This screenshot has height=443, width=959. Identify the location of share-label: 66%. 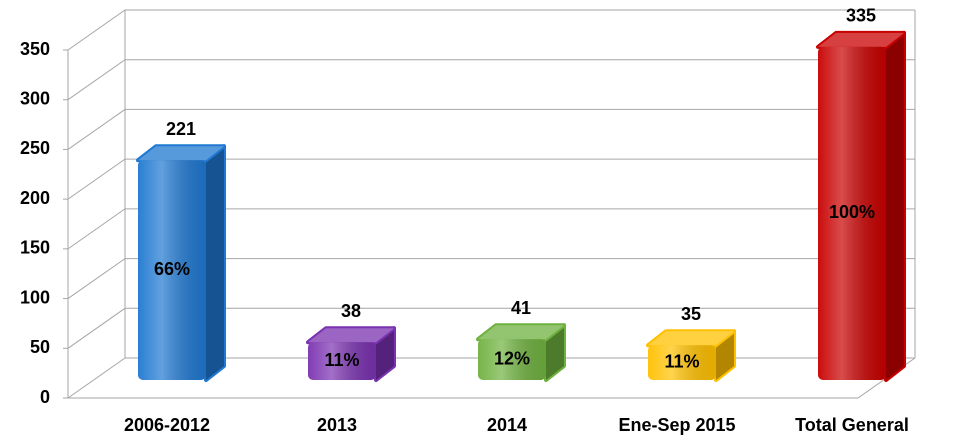
(172, 269).